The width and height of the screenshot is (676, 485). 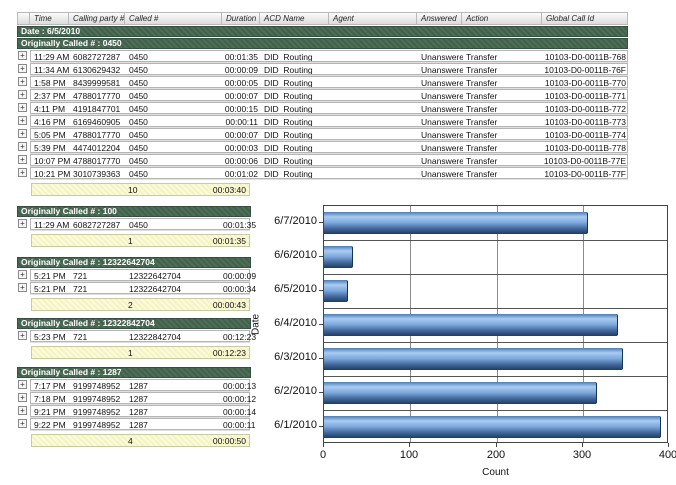 What do you see at coordinates (585, 108) in the screenshot?
I see `cell-global_id: 10103-D0-0011B-772` at bounding box center [585, 108].